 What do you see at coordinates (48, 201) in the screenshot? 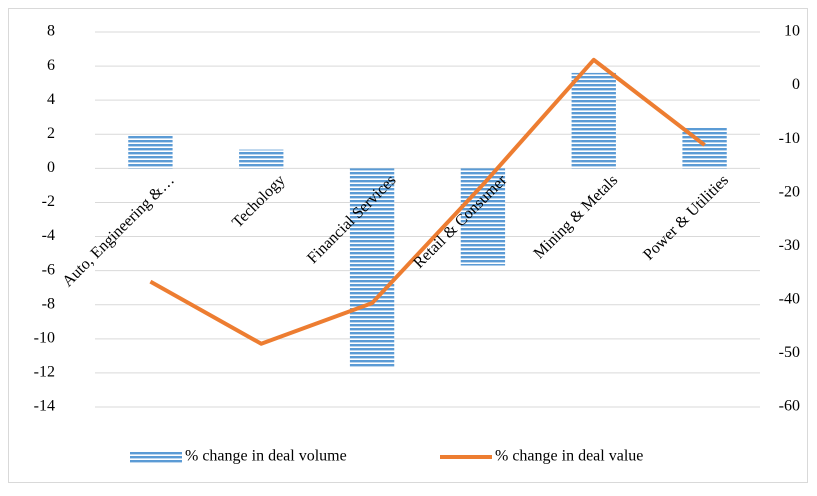
I see `y-tick-label: -2` at bounding box center [48, 201].